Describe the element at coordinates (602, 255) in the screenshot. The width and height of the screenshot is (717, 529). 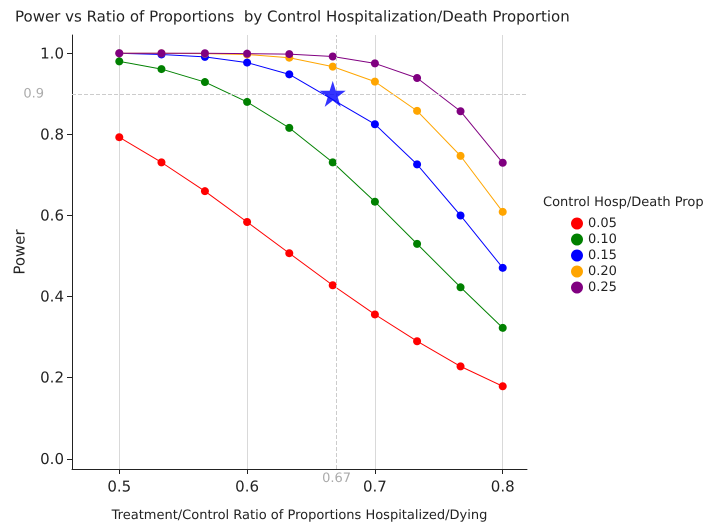
I see `legend-label: 0.15` at that location.